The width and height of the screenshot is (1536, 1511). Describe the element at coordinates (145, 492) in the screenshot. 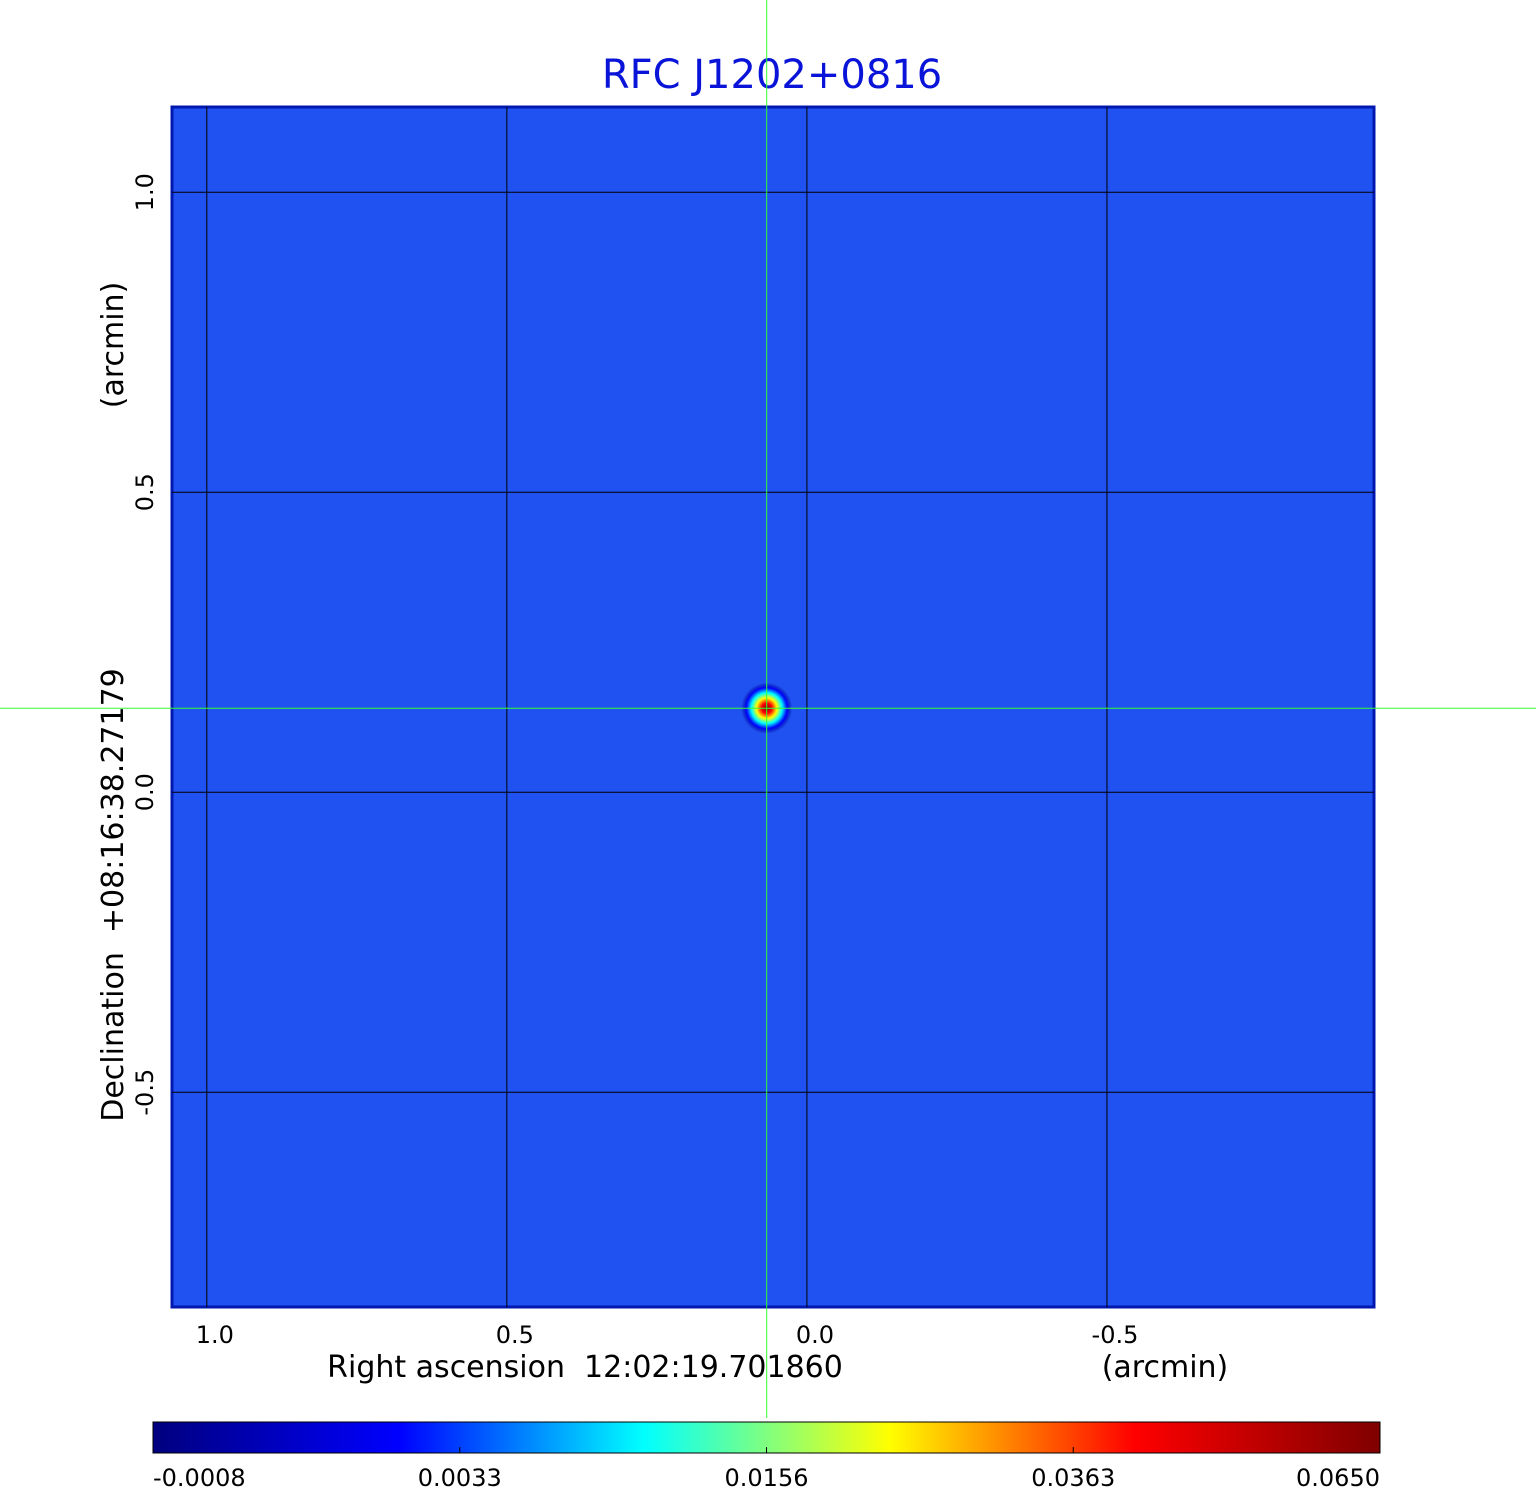

I see `y-tick-label: 0.5` at that location.